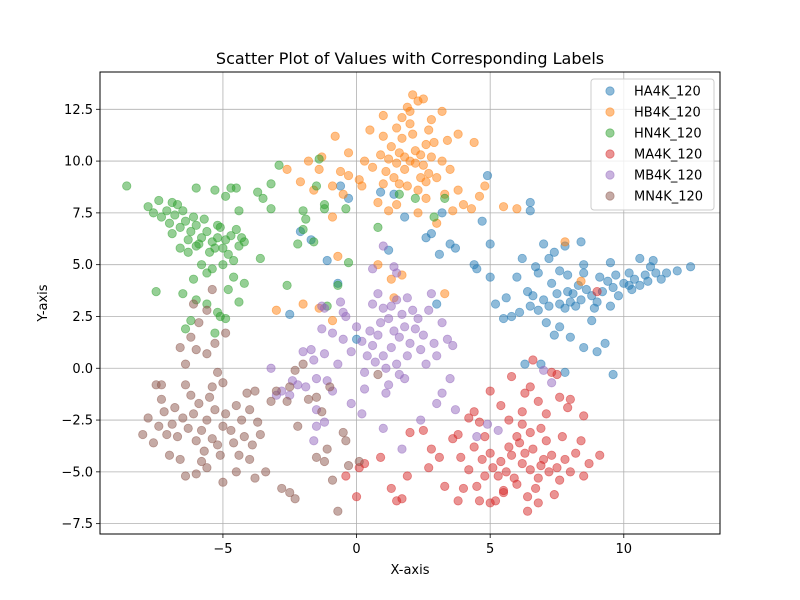 This screenshot has height=600, width=800. What do you see at coordinates (653, 92) in the screenshot?
I see `legend-entry: HA4K_120` at bounding box center [653, 92].